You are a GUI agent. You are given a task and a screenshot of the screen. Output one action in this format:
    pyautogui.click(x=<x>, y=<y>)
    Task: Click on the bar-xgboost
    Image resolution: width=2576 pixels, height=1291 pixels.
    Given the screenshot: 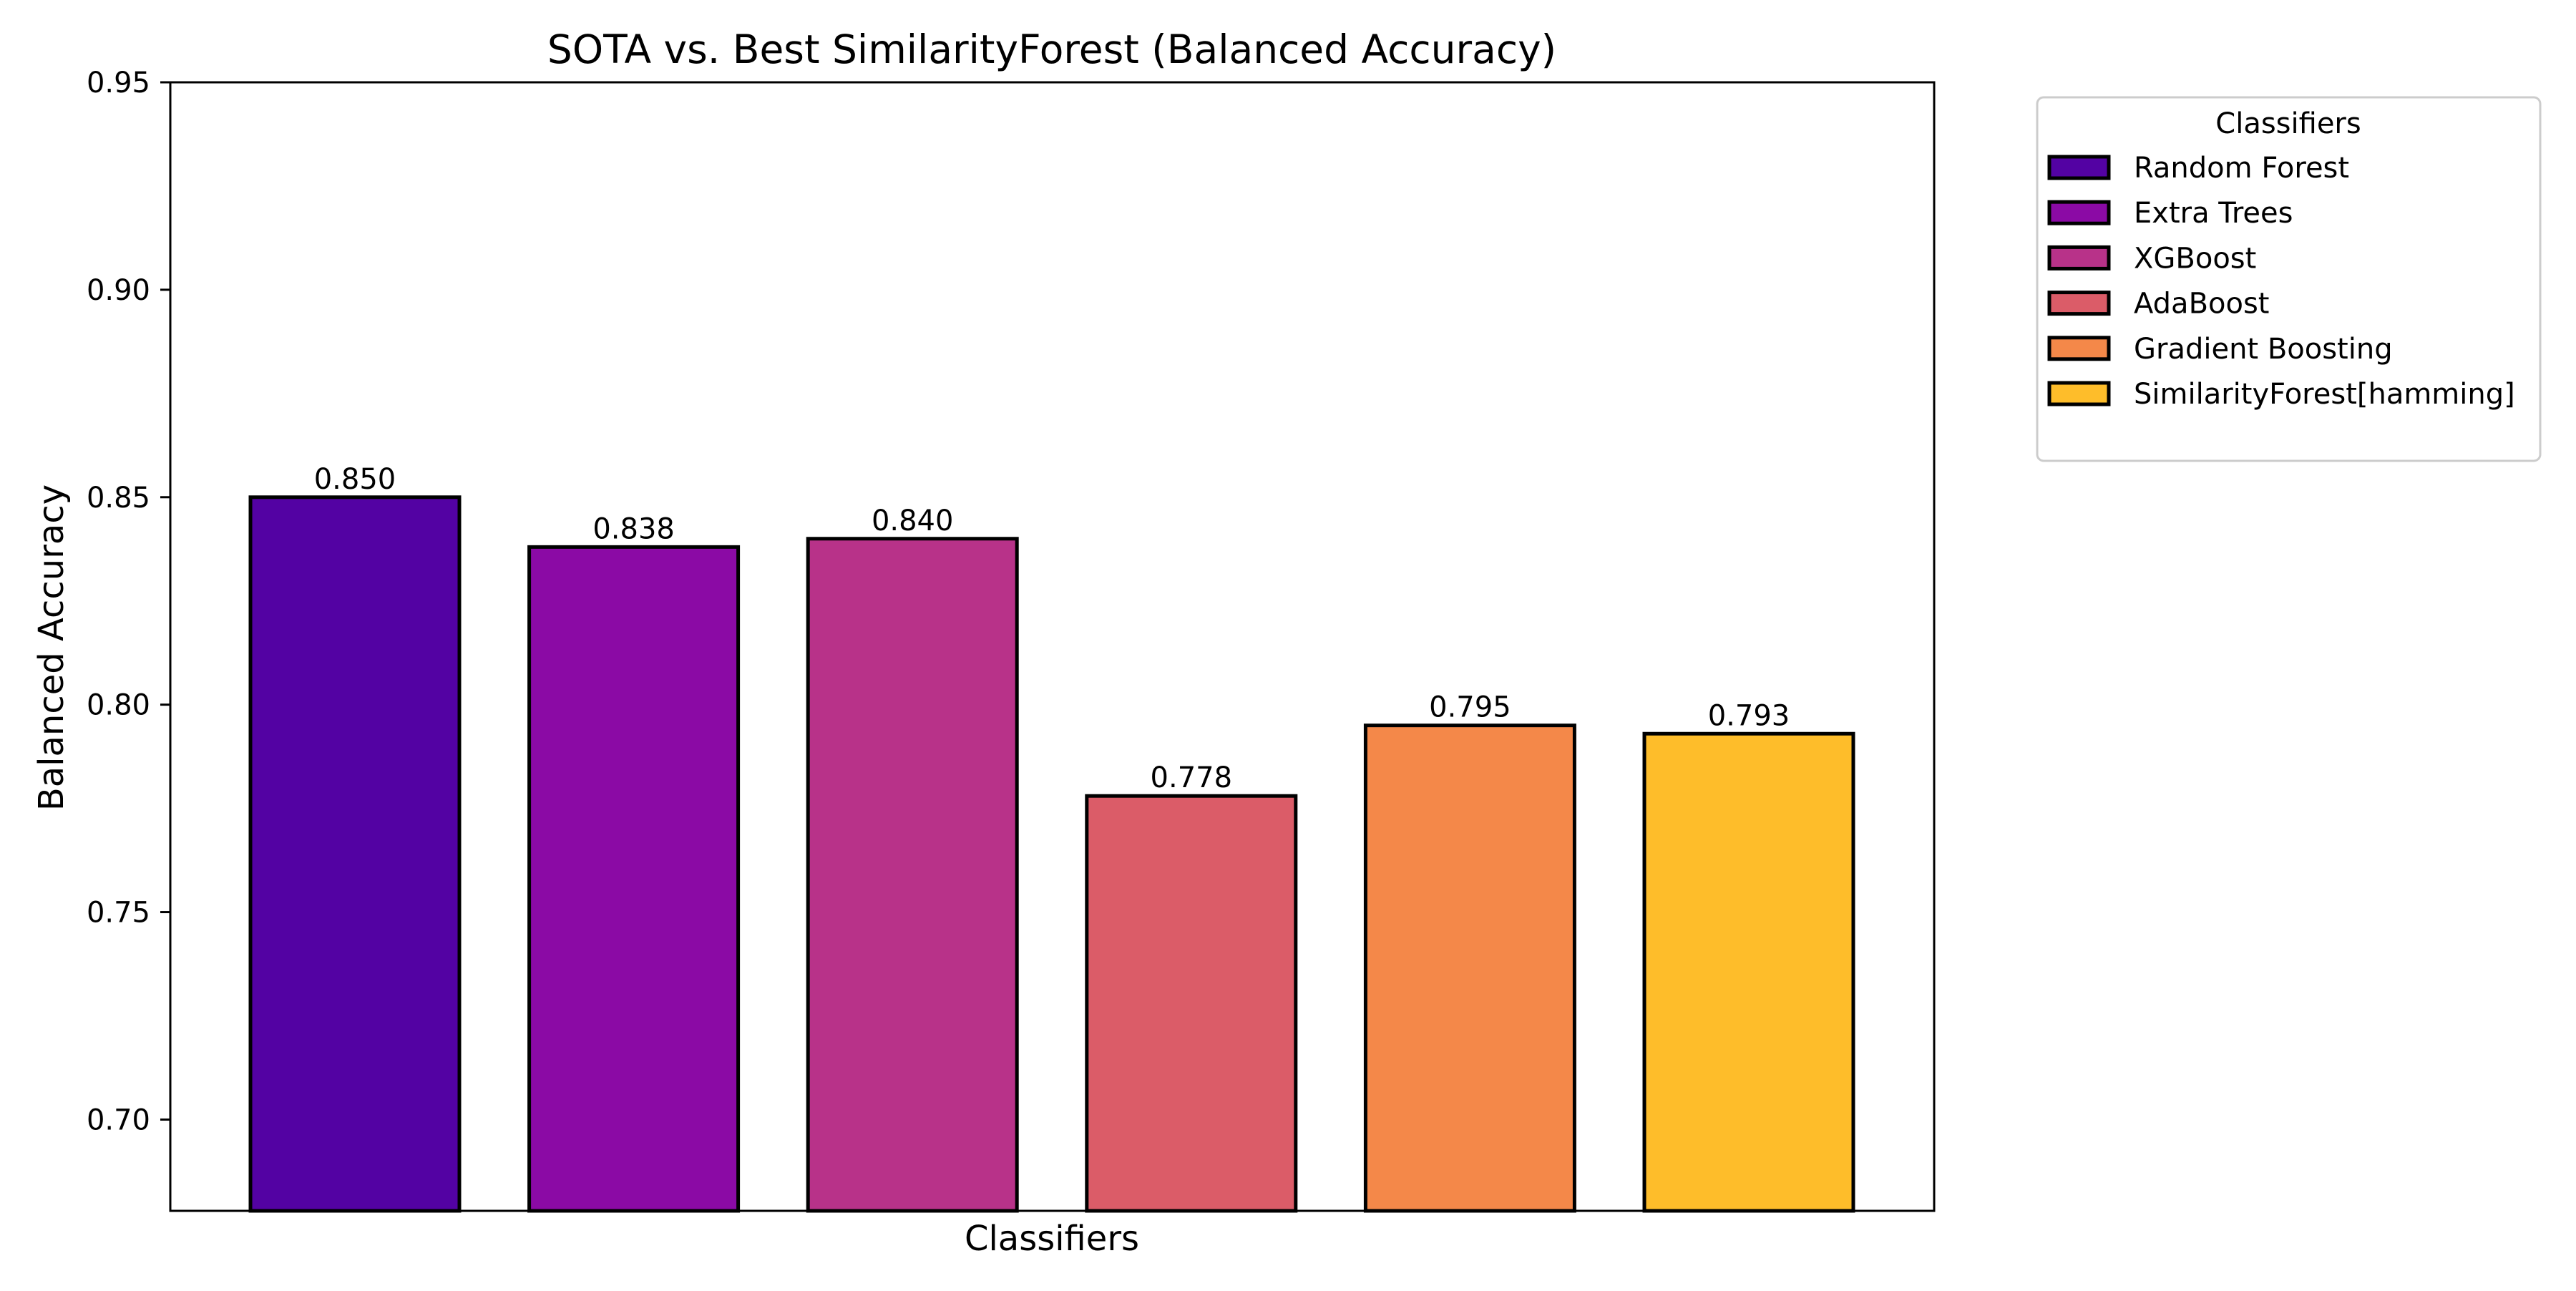 What is the action you would take?
    pyautogui.click(x=912, y=875)
    